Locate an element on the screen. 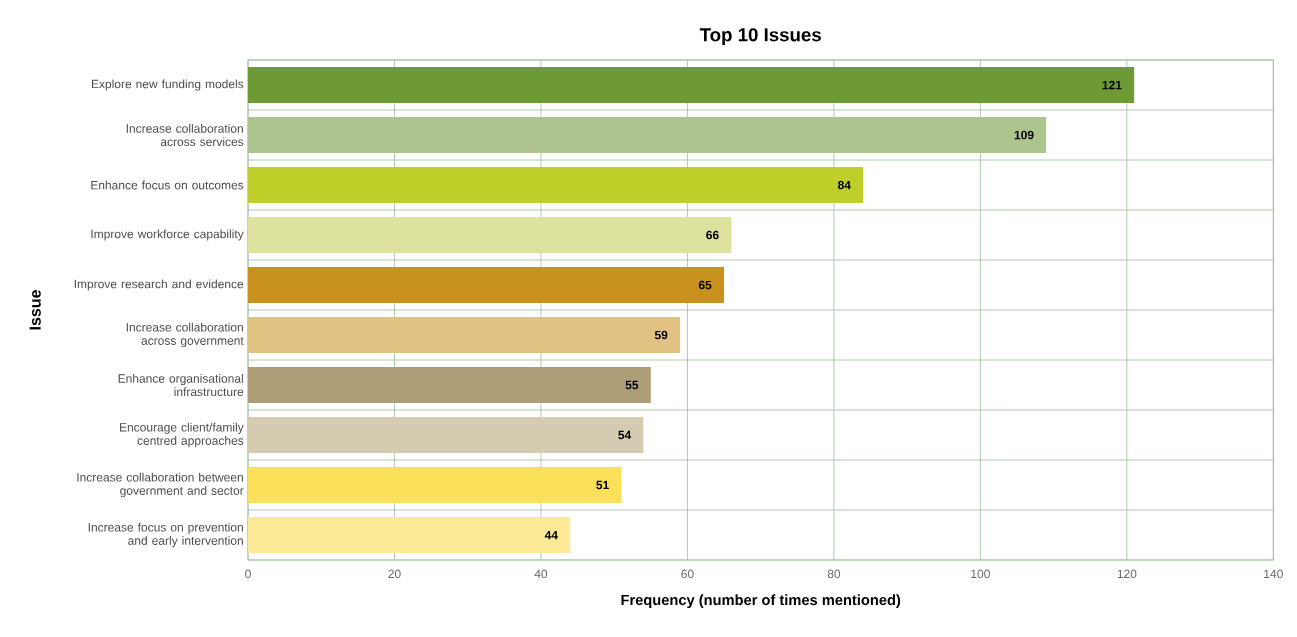 The image size is (1297, 637). y-axis-title: Issue is located at coordinates (35, 310).